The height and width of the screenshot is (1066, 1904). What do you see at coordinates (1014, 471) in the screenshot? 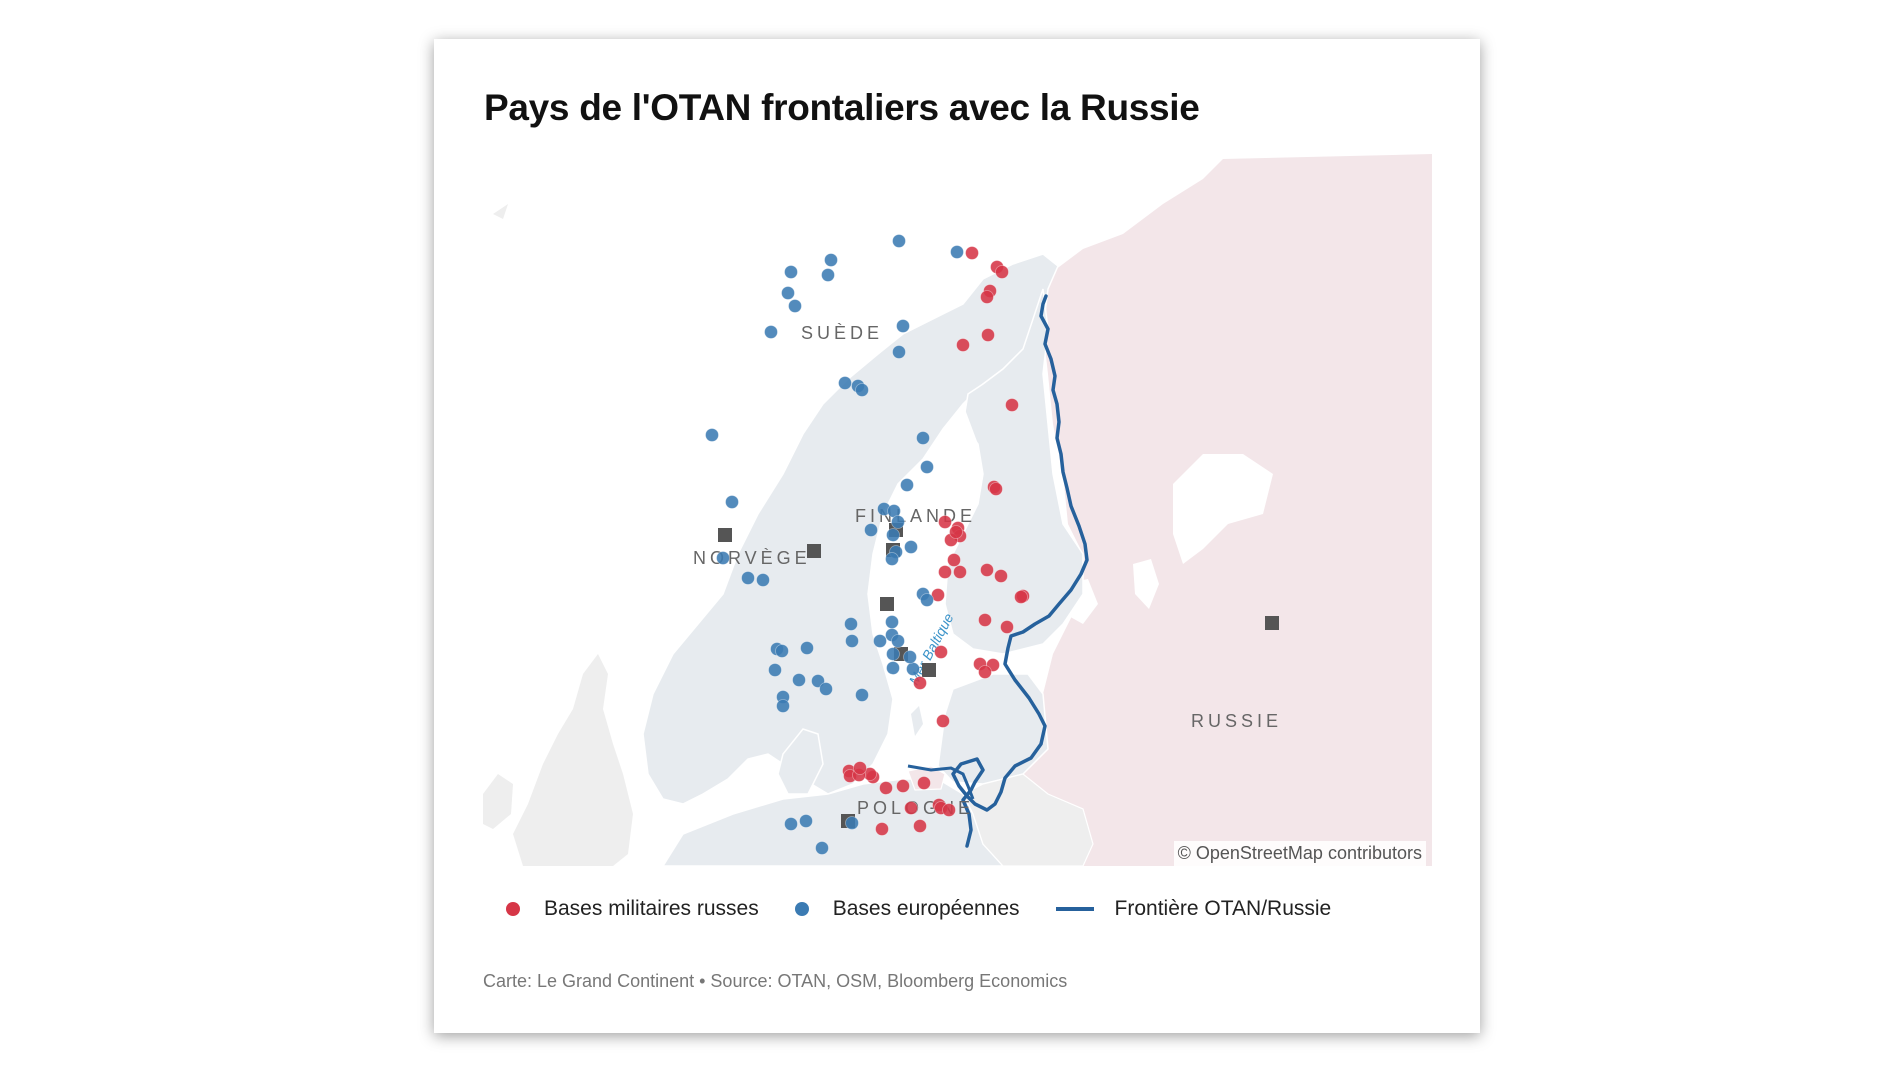
I see `finland-landmass` at bounding box center [1014, 471].